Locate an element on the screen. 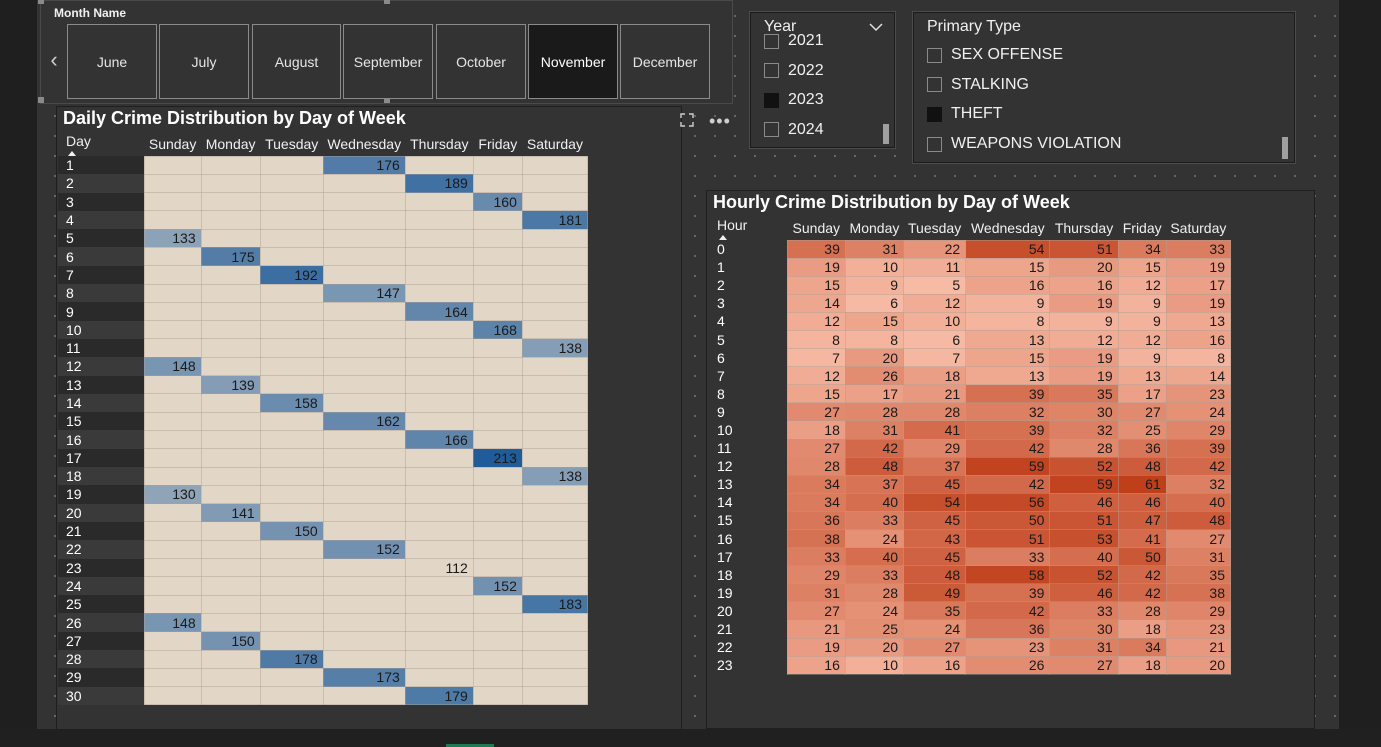 This screenshot has width=1381, height=747. year-option-2023: 2023 is located at coordinates (794, 100).